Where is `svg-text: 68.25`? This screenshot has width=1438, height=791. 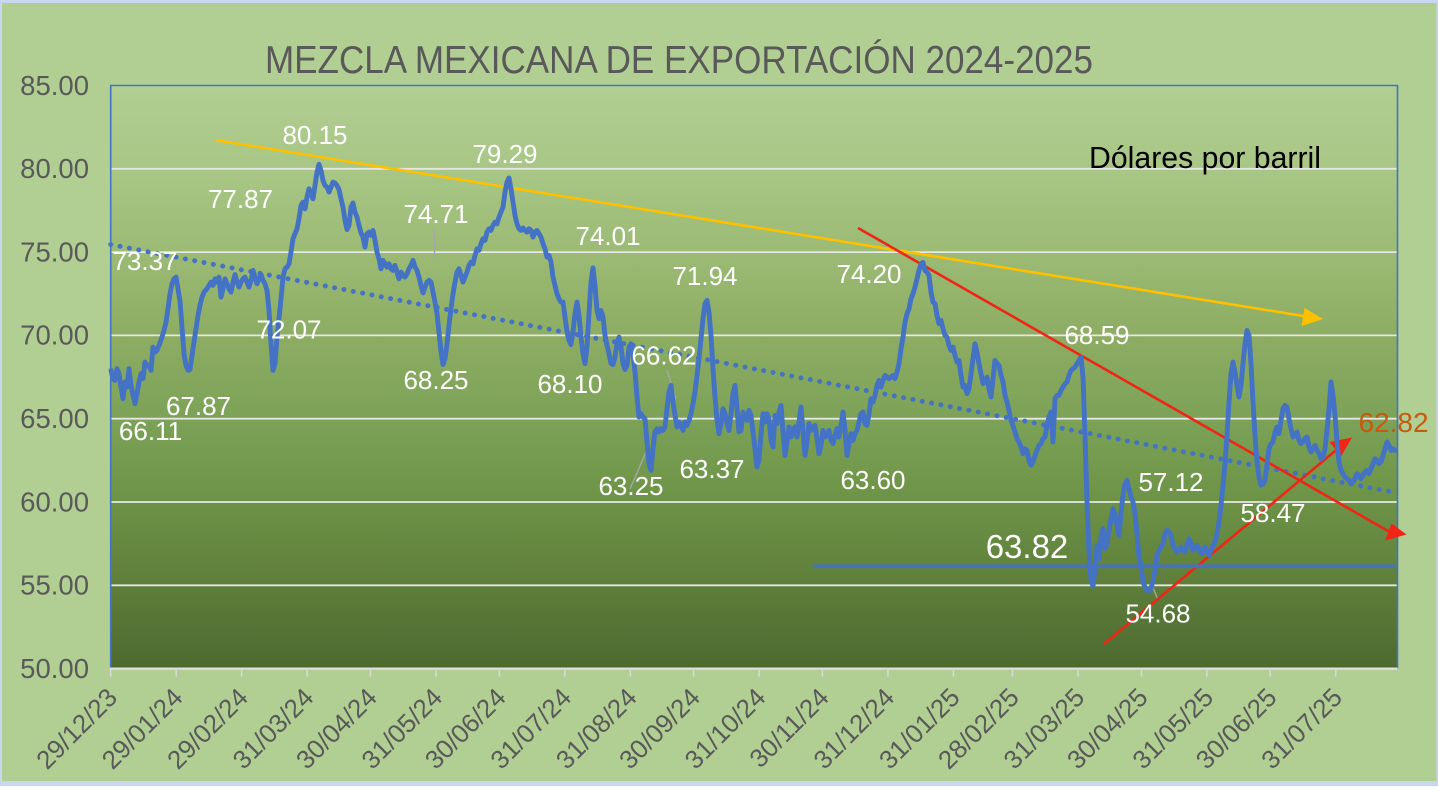
svg-text: 68.25 is located at coordinates (435, 380).